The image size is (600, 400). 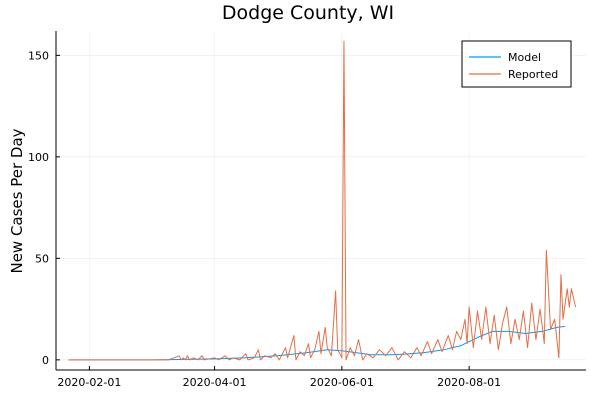 What do you see at coordinates (45, 360) in the screenshot?
I see `y-tick-label: 0` at bounding box center [45, 360].